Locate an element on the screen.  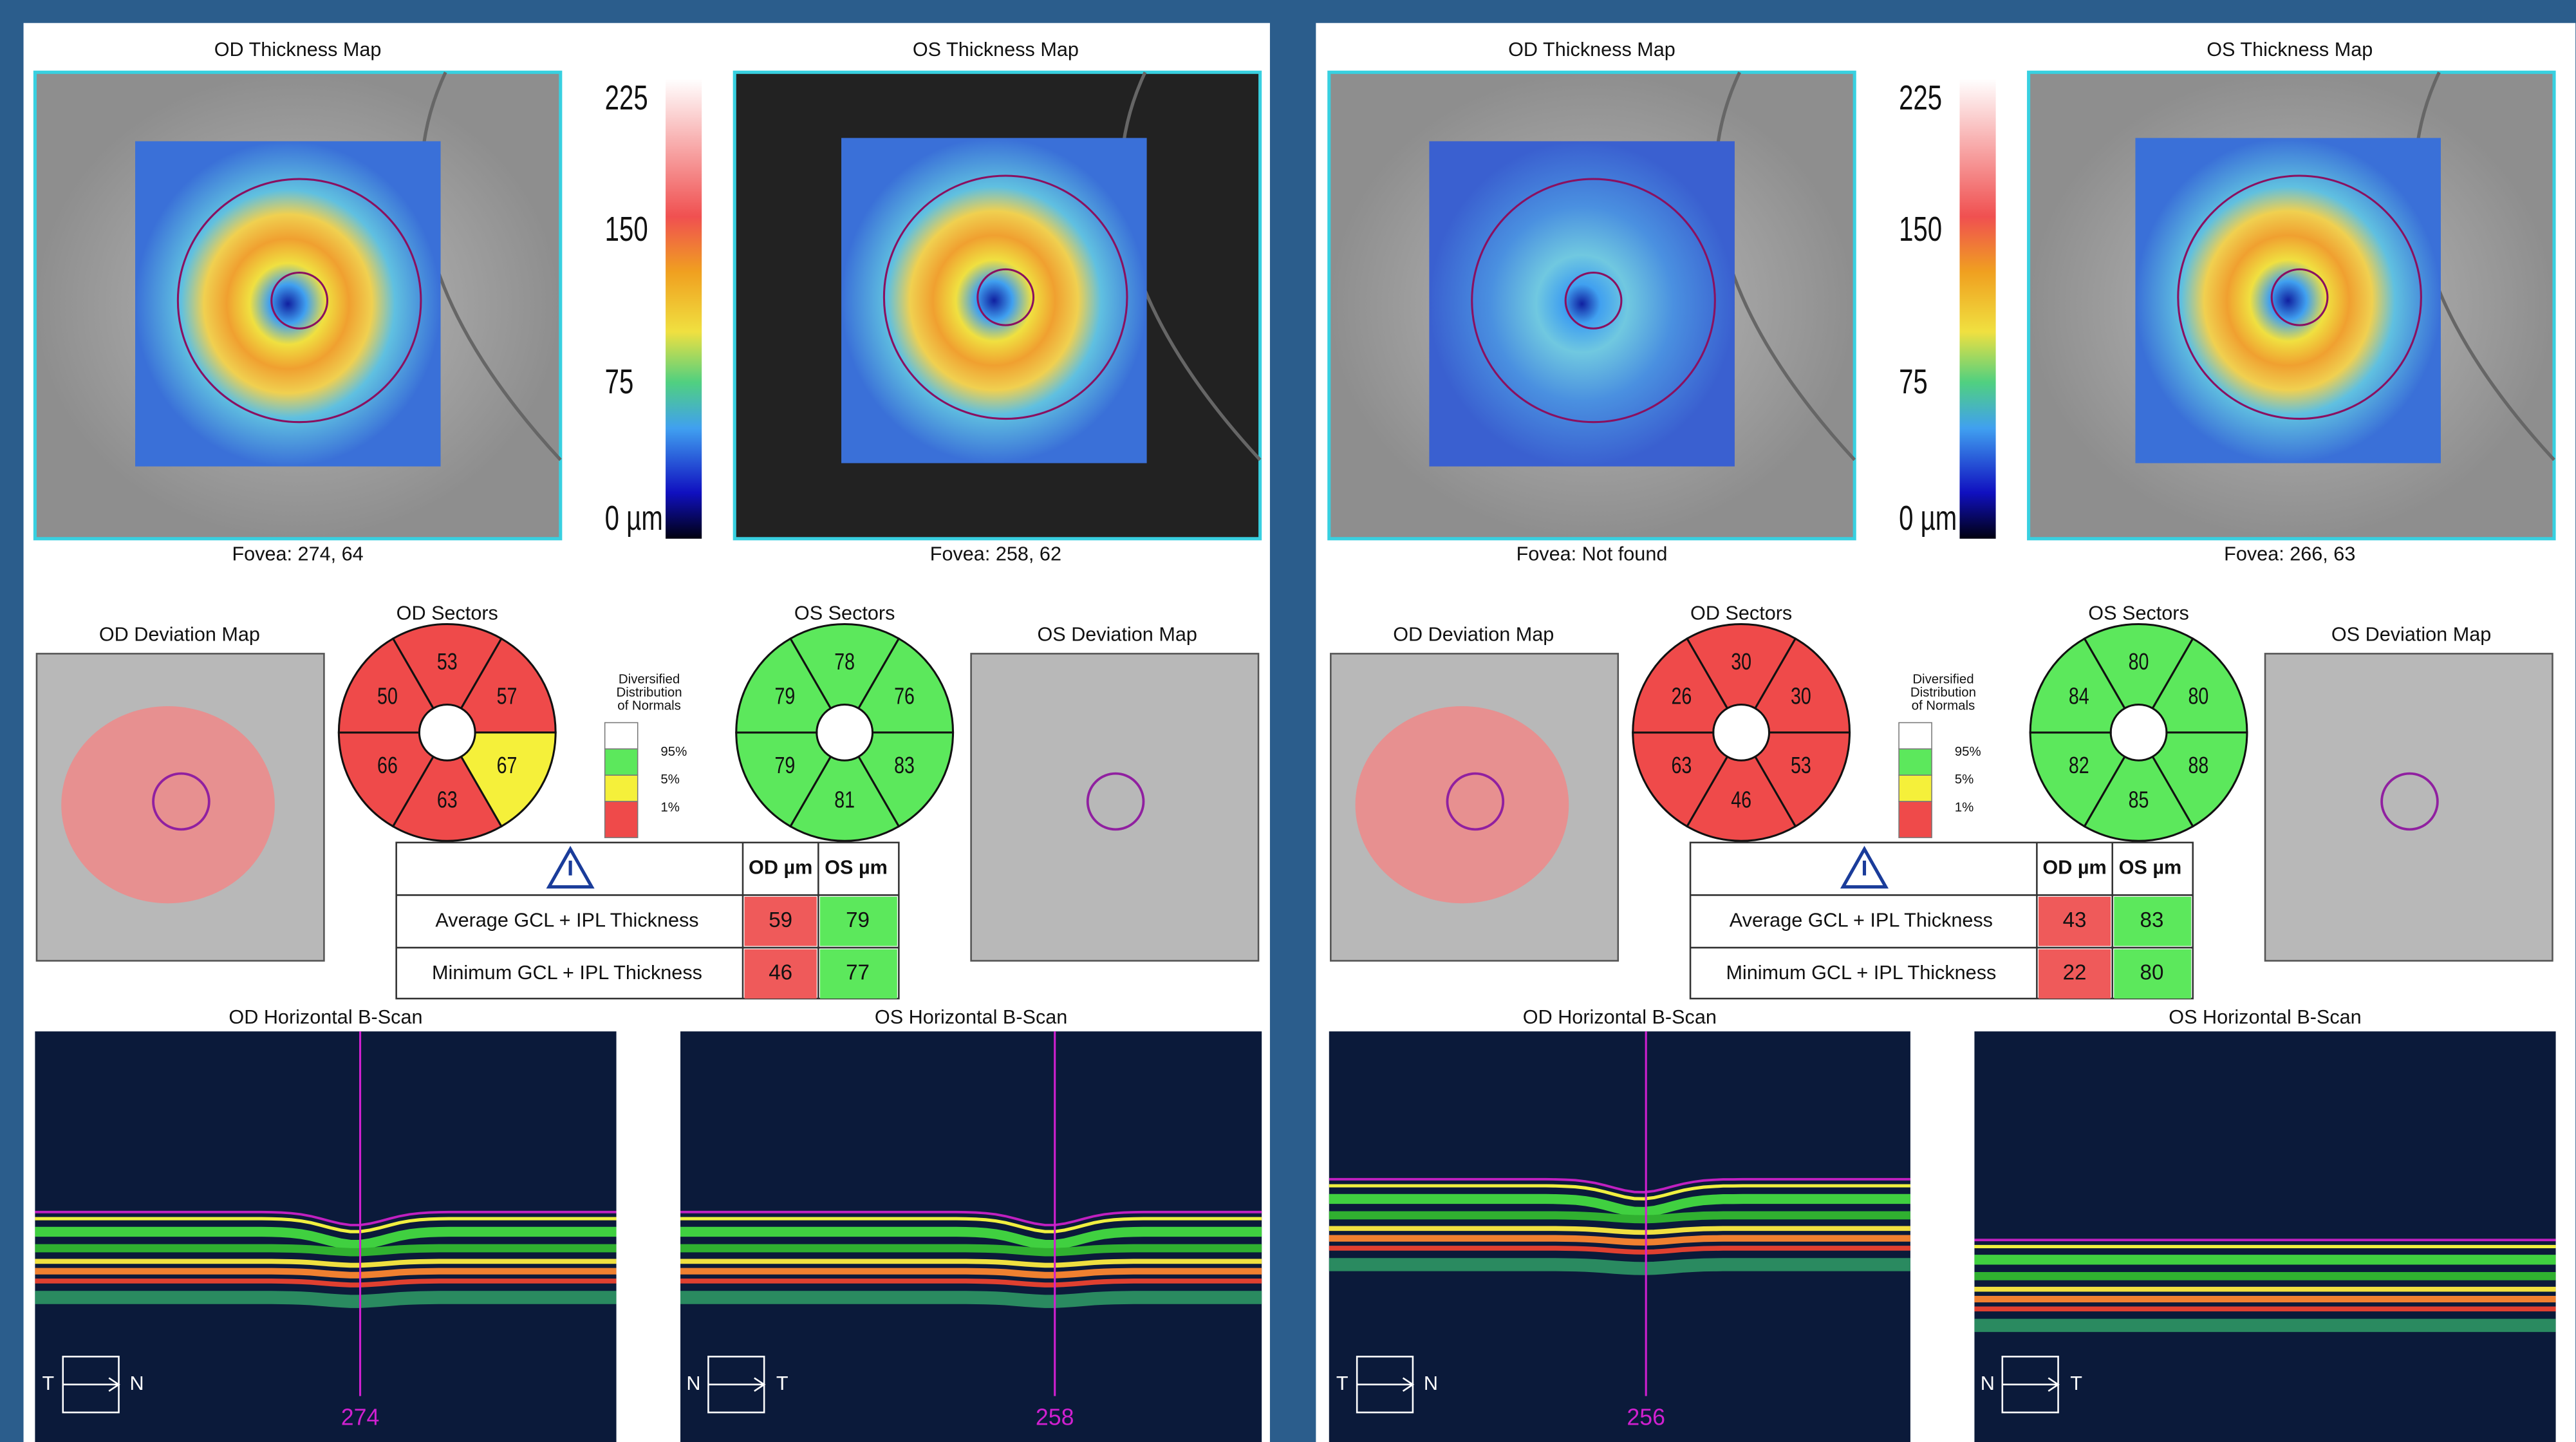
sector-value: 57 is located at coordinates (507, 696).